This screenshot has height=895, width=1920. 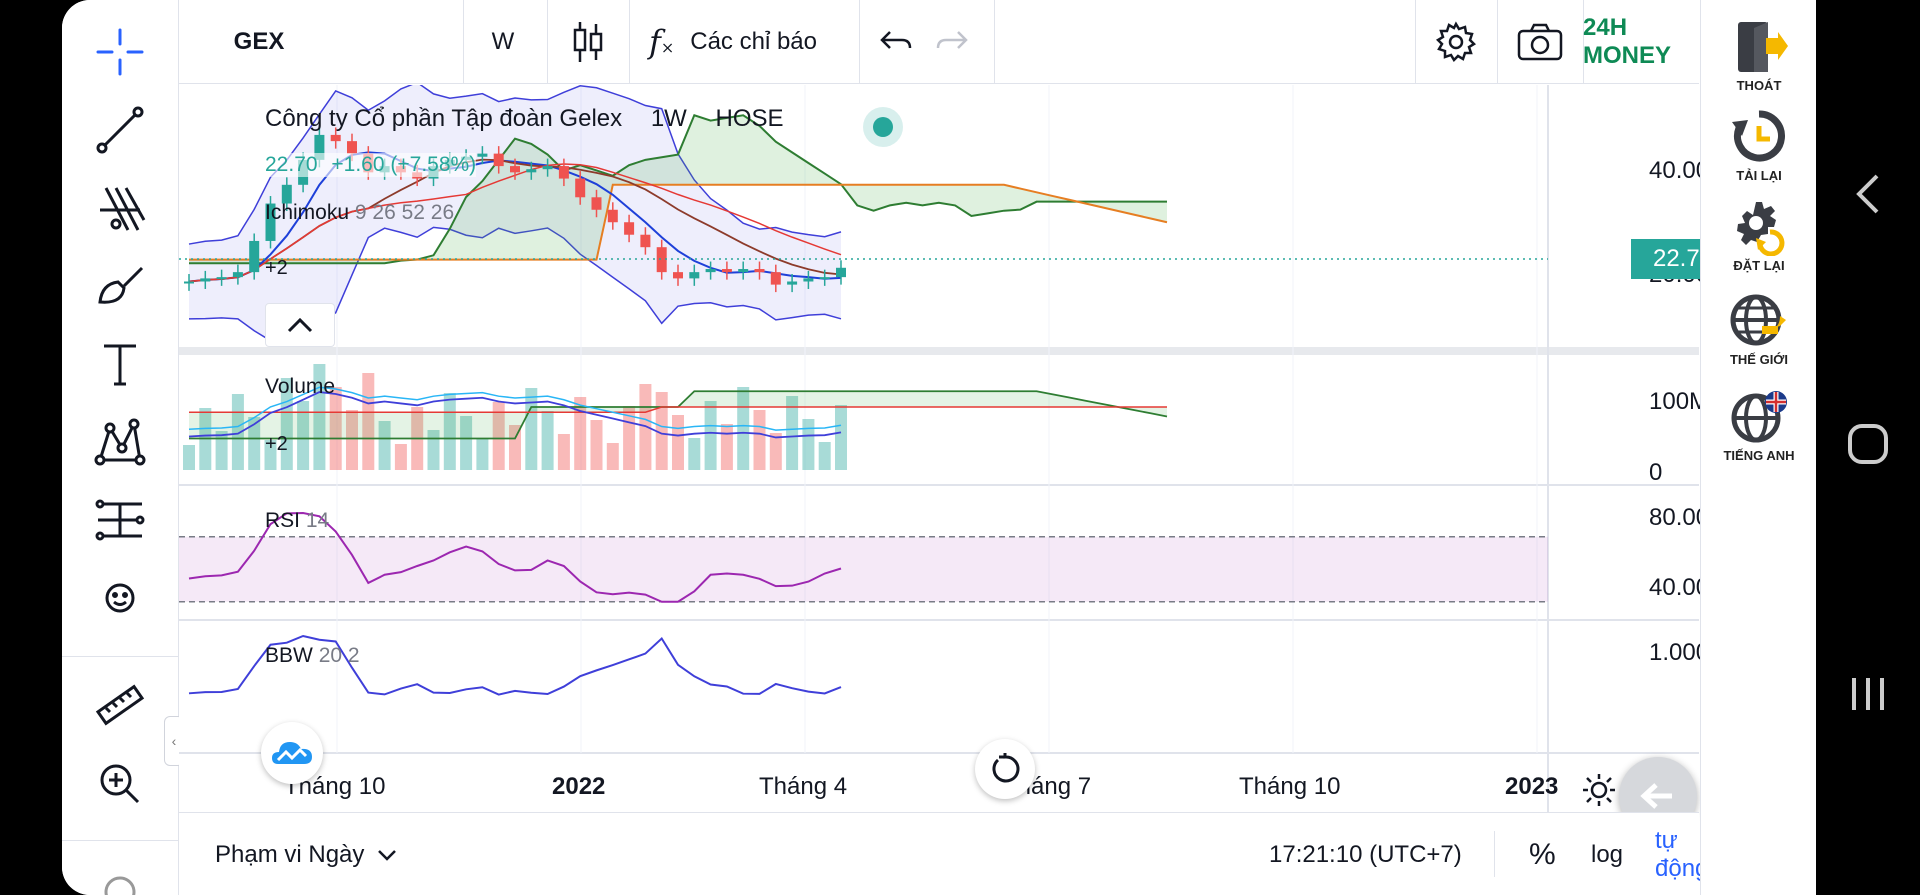 What do you see at coordinates (120, 52) in the screenshot?
I see `crosshair-icon` at bounding box center [120, 52].